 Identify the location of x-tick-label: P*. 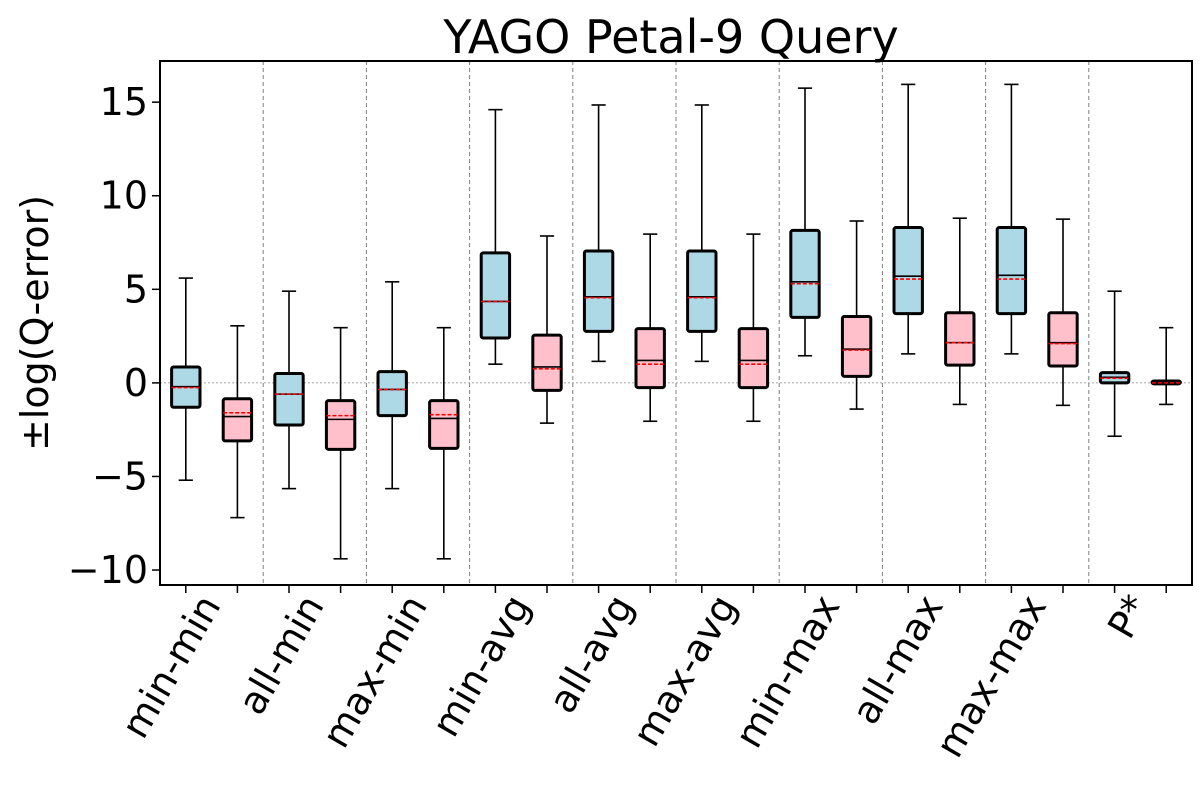
(1128, 617).